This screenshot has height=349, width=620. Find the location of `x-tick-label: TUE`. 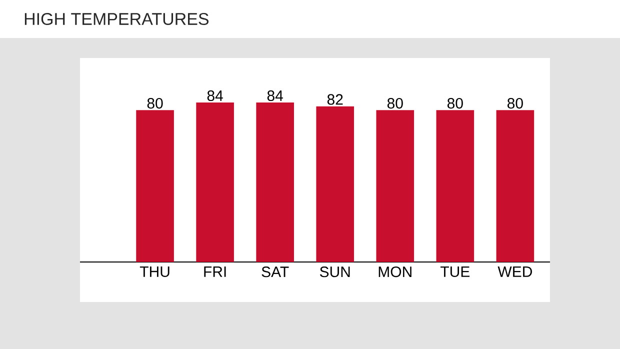

x-tick-label: TUE is located at coordinates (455, 271).